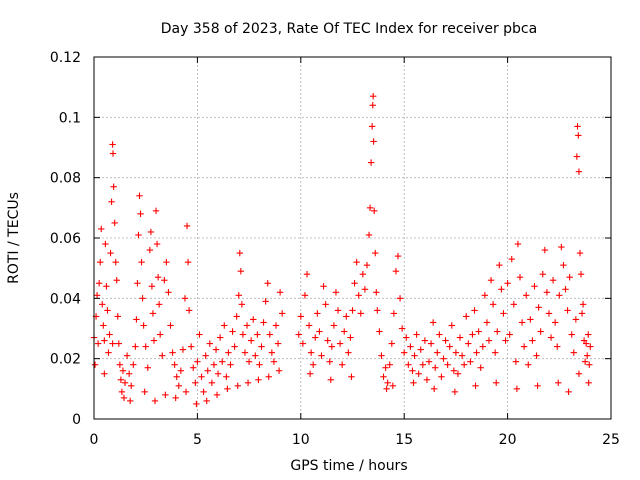 This screenshot has width=640, height=480. I want to click on x-tick-label: 15, so click(404, 440).